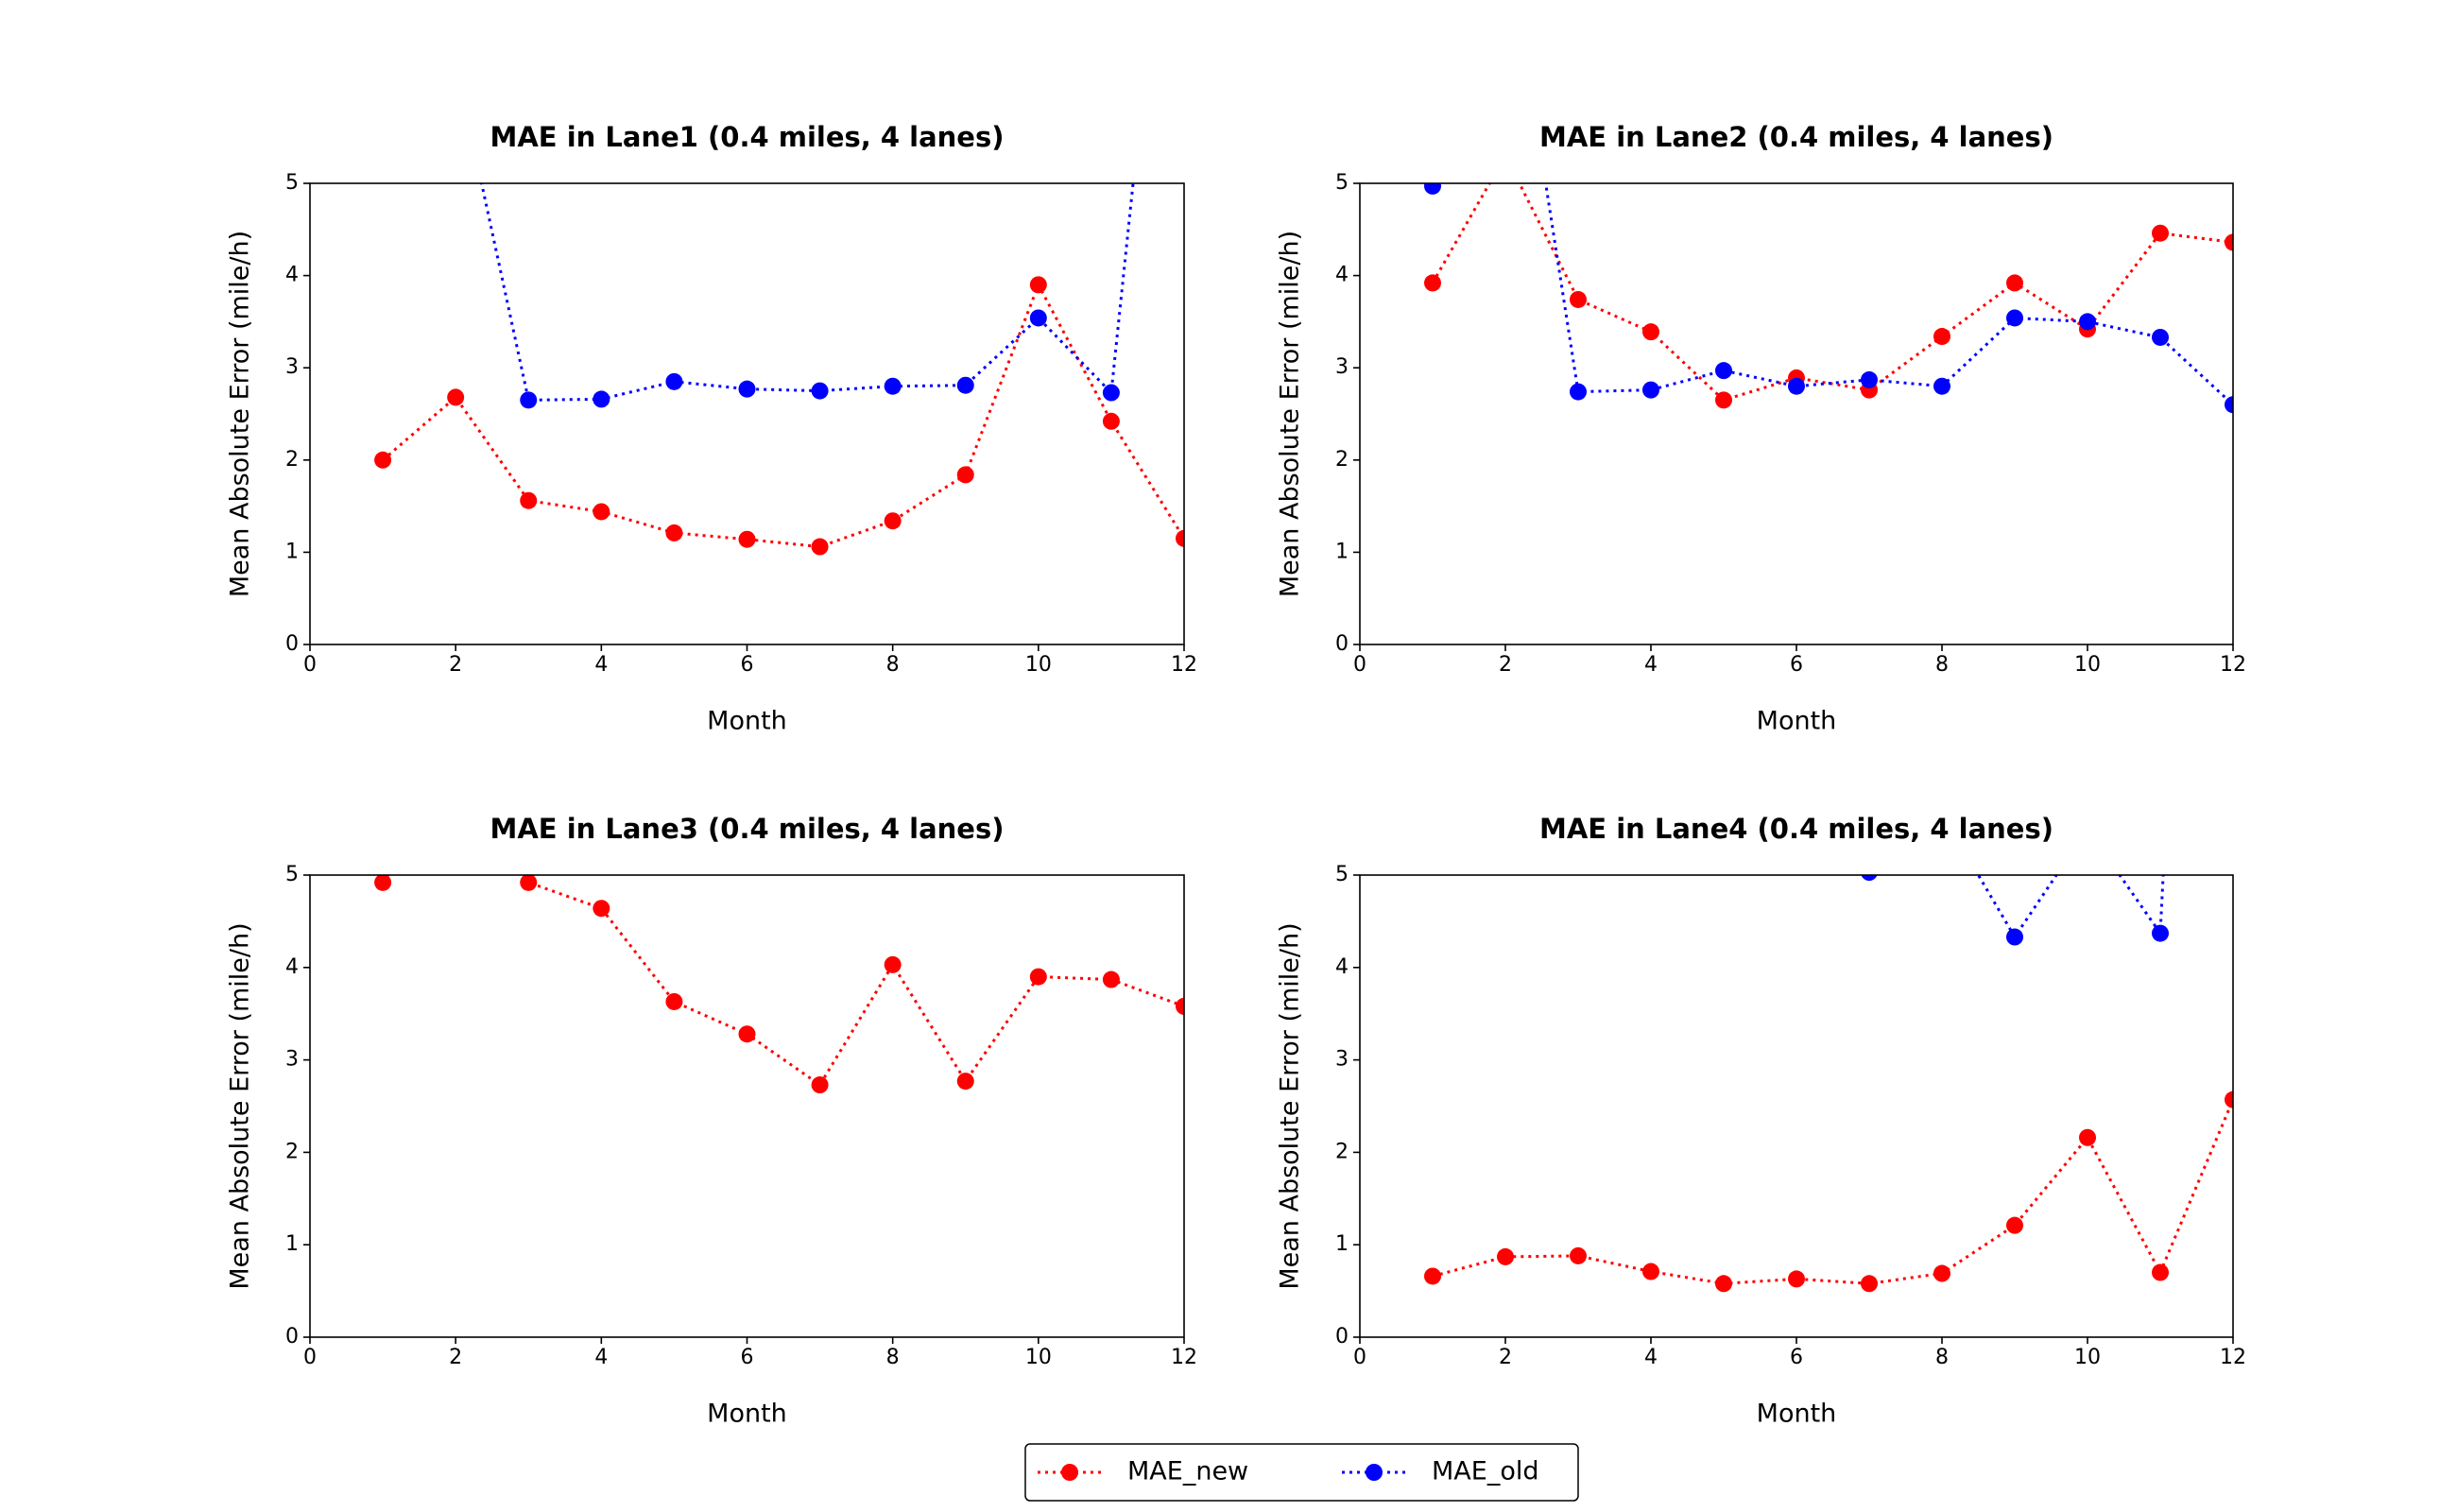 The width and height of the screenshot is (2457, 1512). I want to click on chart-title: MAE in Lane1 (0.4 miles, 4 lanes), so click(747, 137).